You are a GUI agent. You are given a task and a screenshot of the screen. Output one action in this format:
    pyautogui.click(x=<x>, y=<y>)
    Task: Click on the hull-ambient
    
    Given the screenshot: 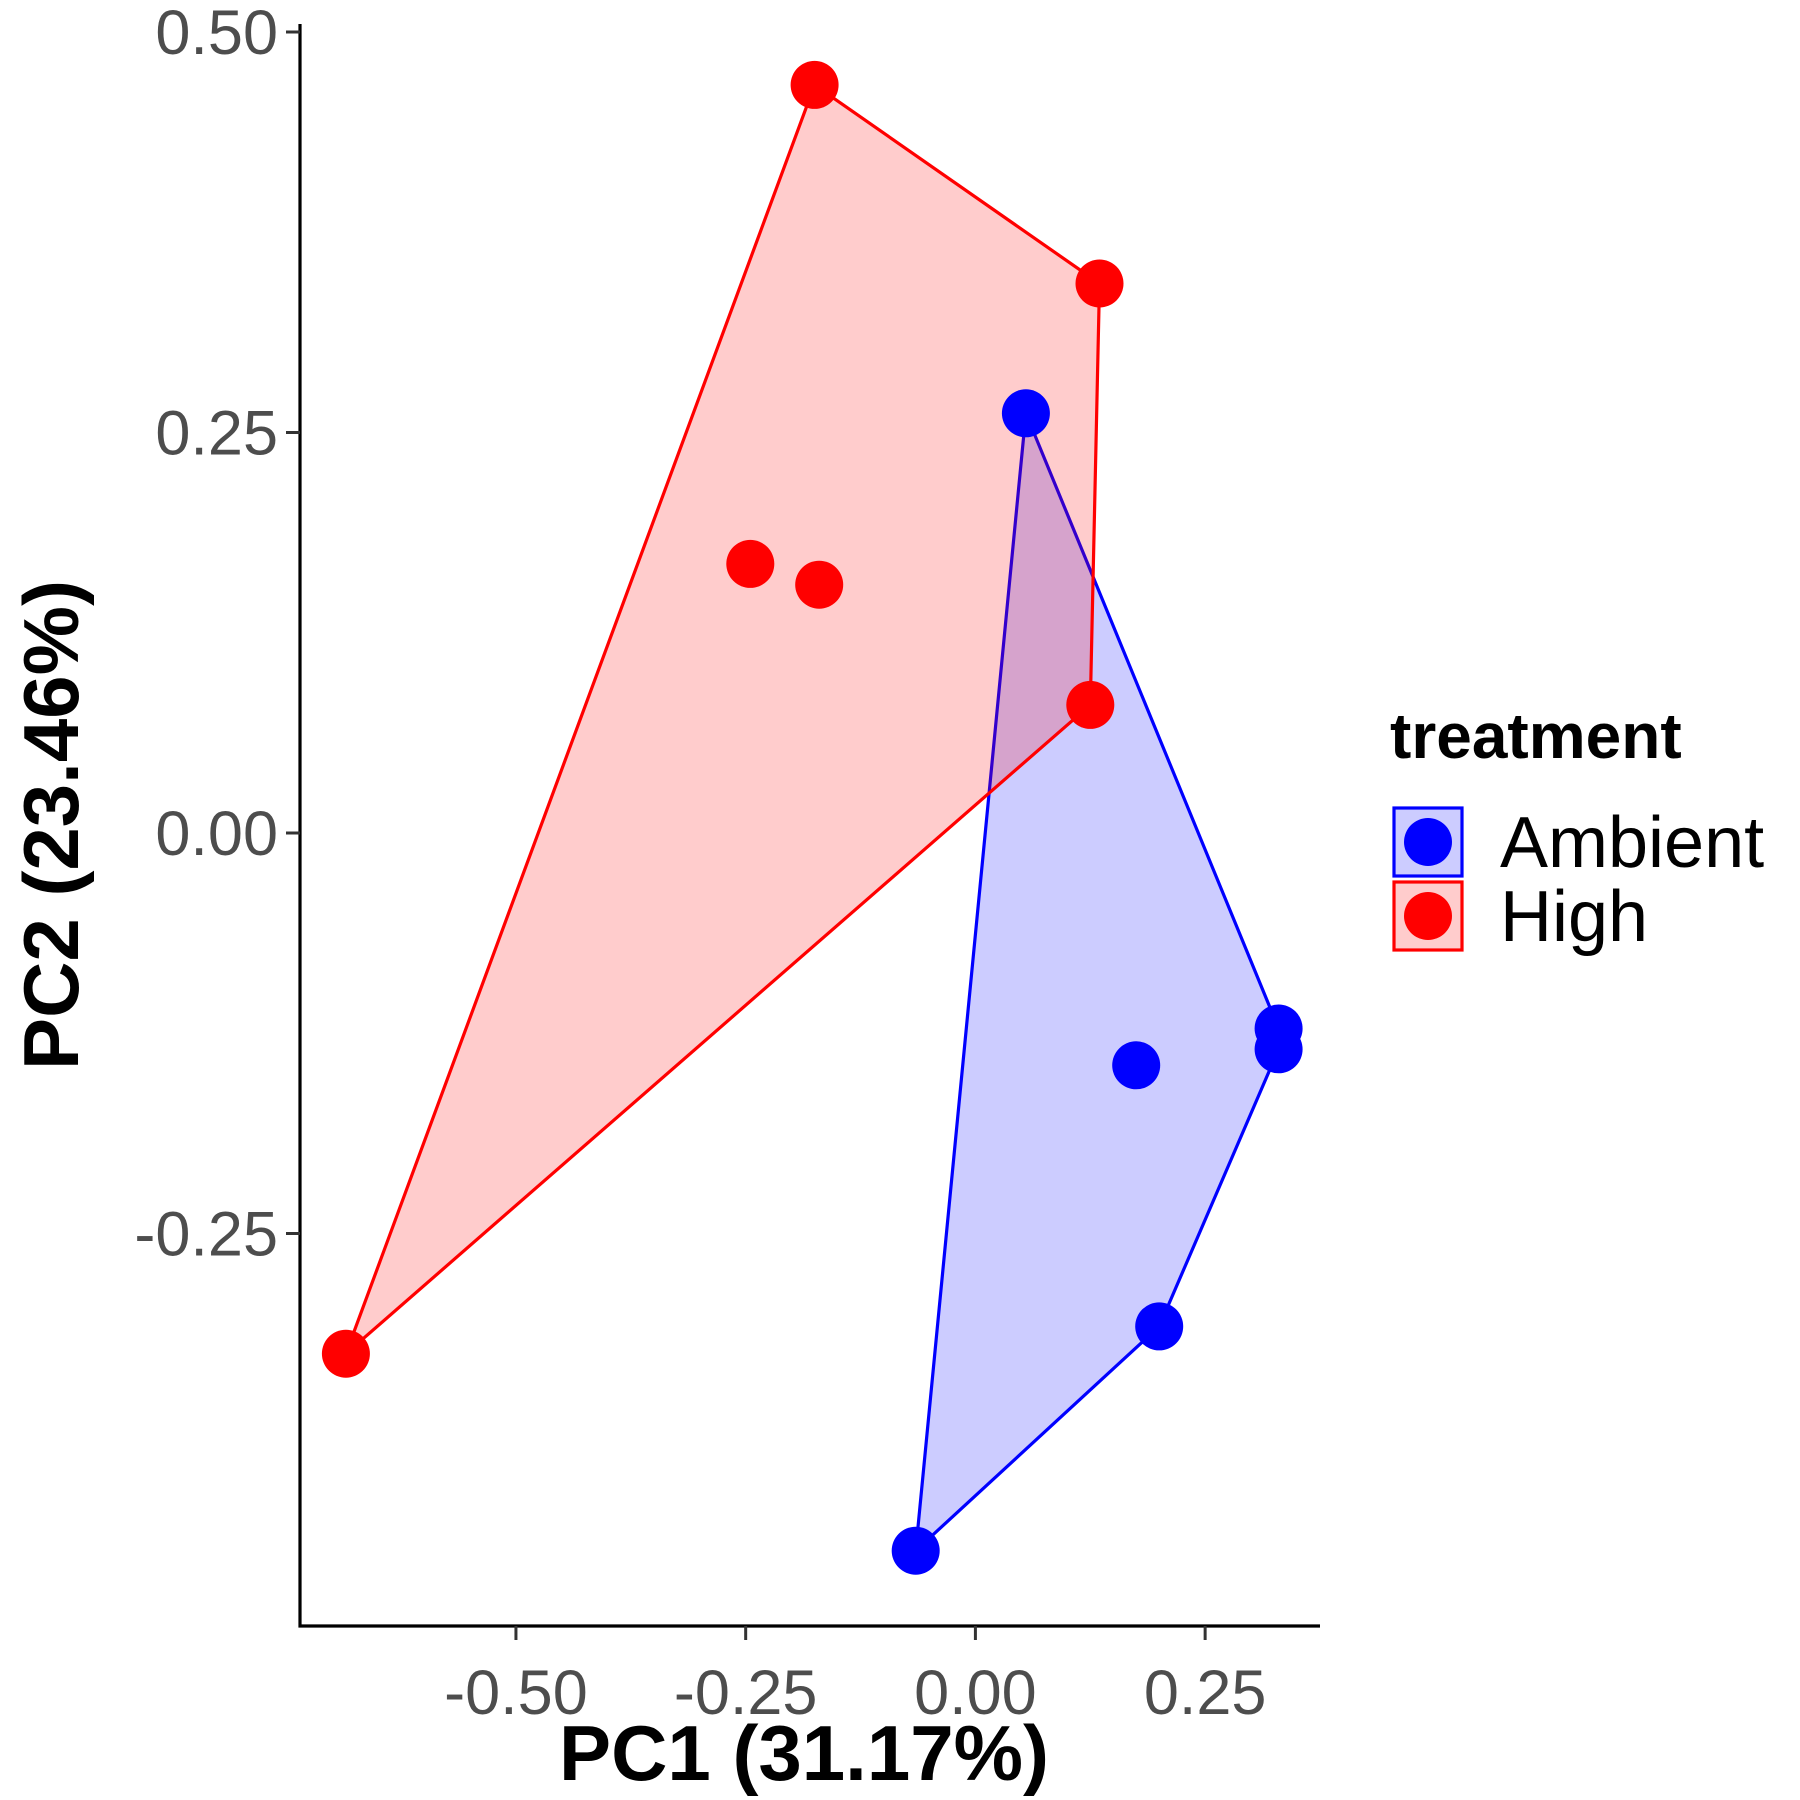 What is the action you would take?
    pyautogui.click(x=1097, y=982)
    